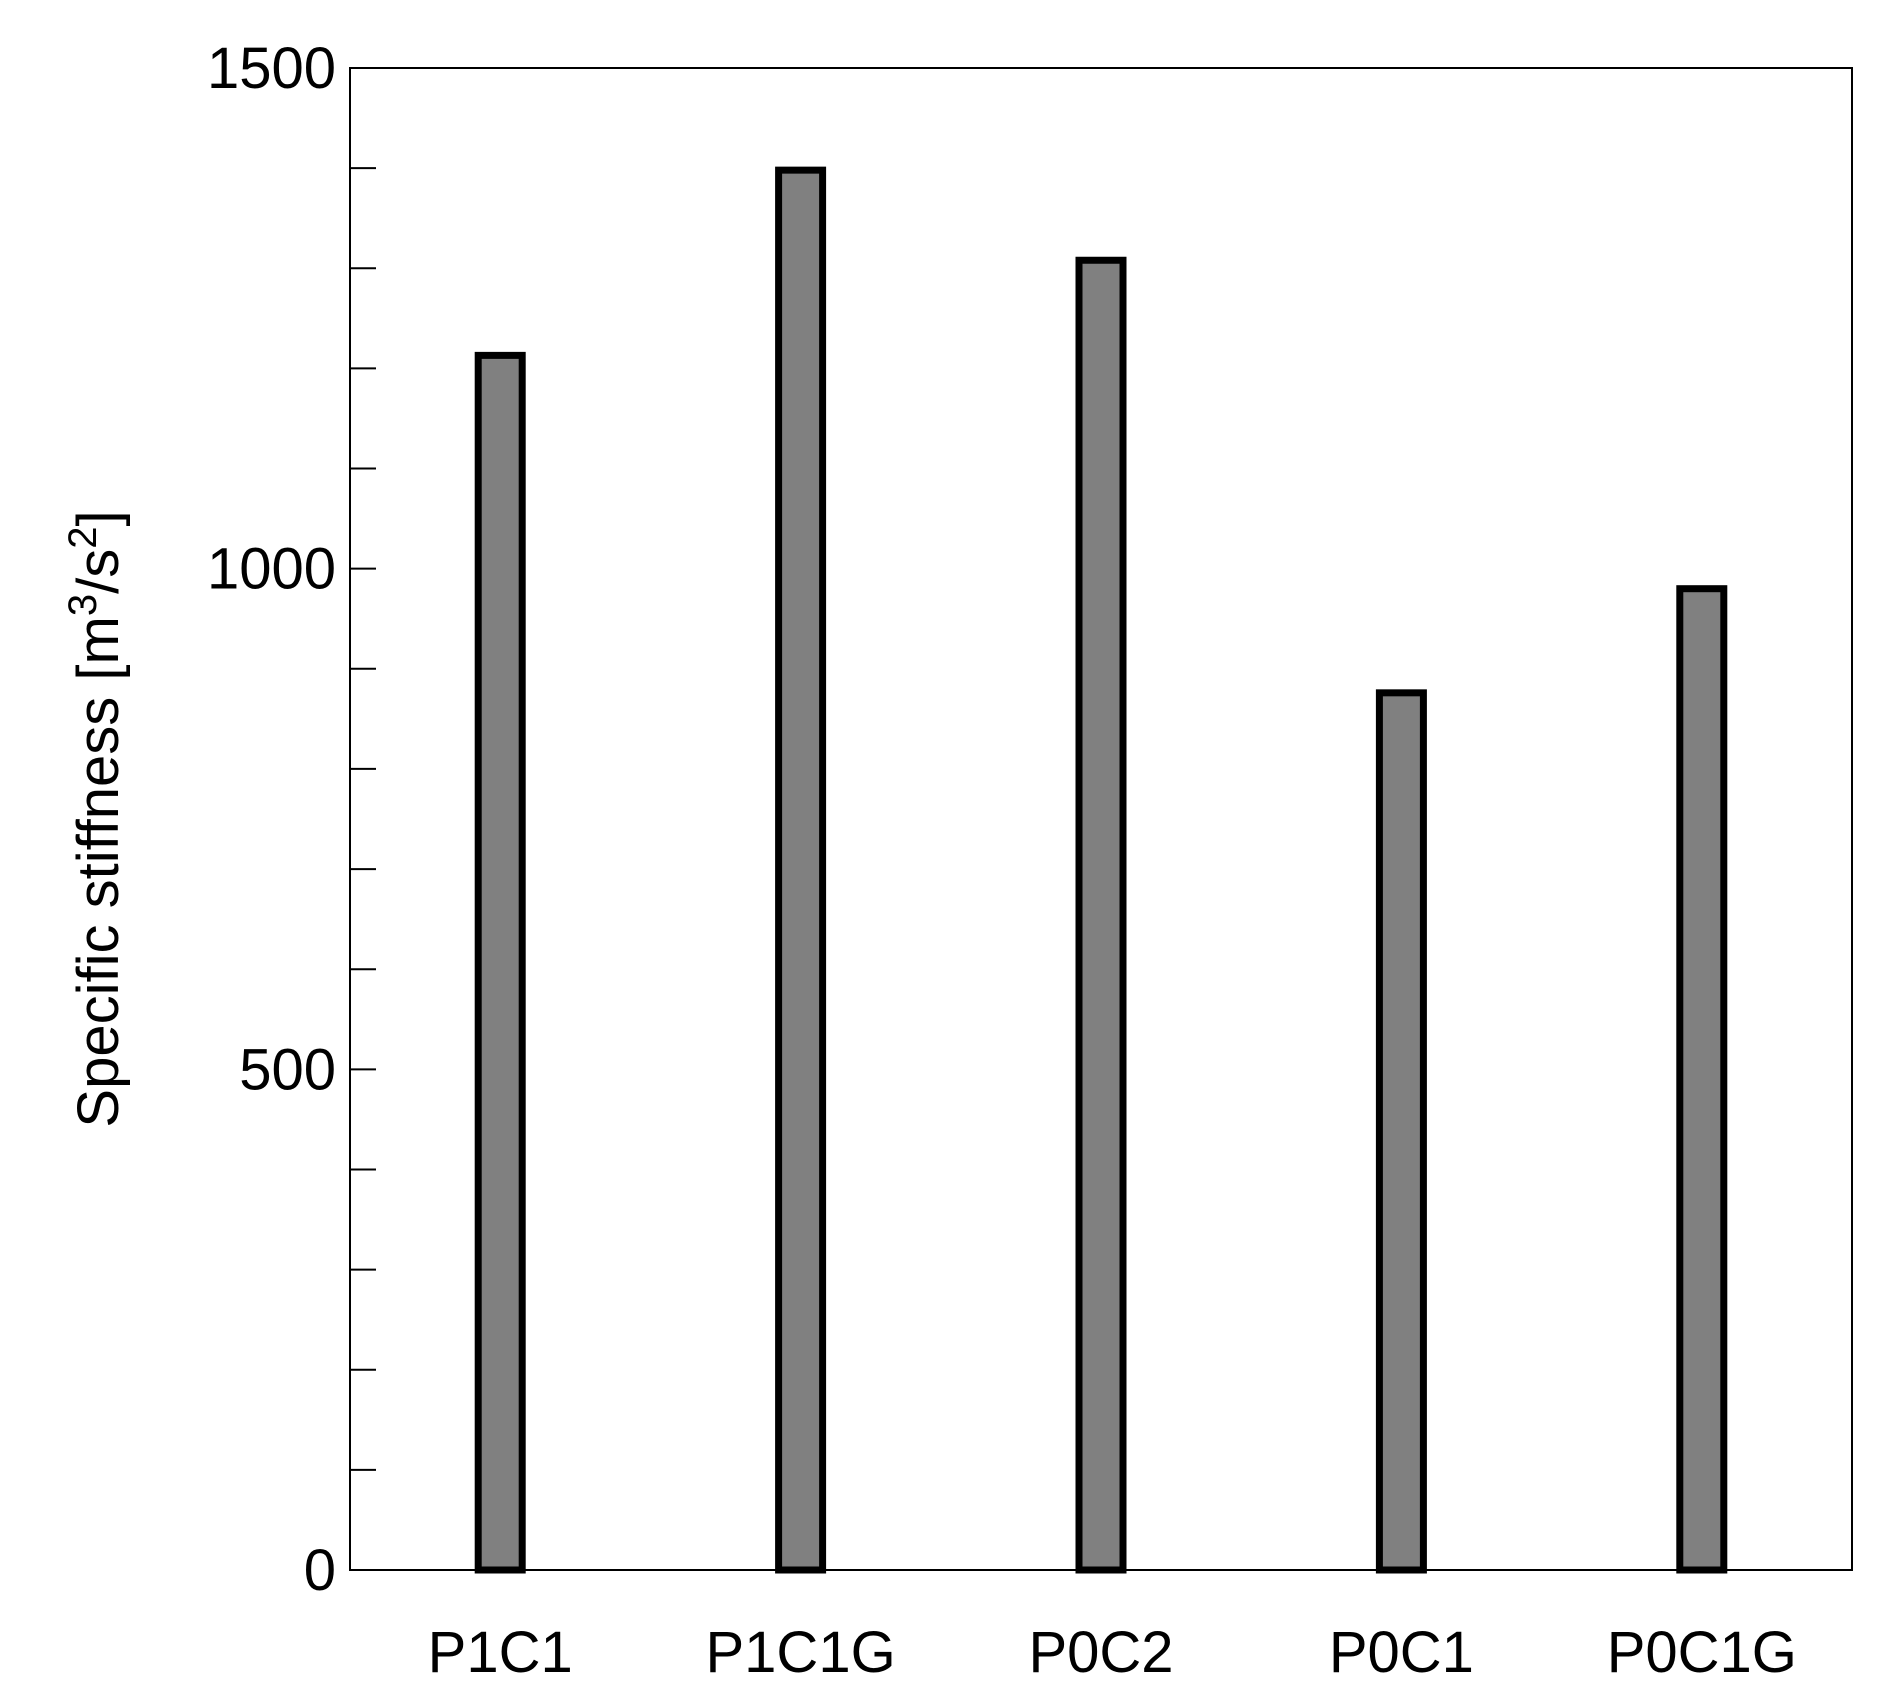 This screenshot has height=1702, width=1886. What do you see at coordinates (291, 819) in the screenshot?
I see `y-axis-ticks: 0 500 1000 1500` at bounding box center [291, 819].